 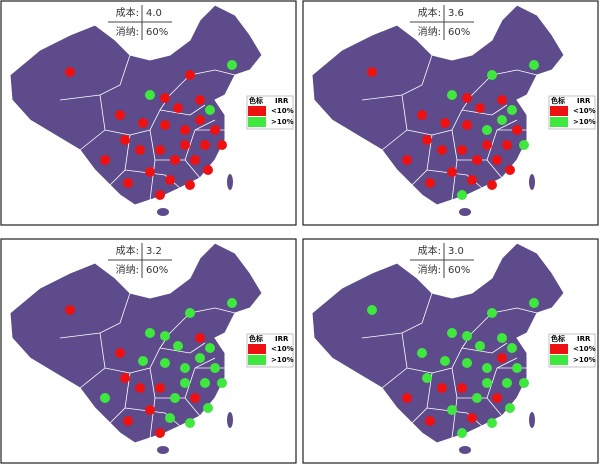 I want to click on consumption-label: 消纳:, so click(x=127, y=31).